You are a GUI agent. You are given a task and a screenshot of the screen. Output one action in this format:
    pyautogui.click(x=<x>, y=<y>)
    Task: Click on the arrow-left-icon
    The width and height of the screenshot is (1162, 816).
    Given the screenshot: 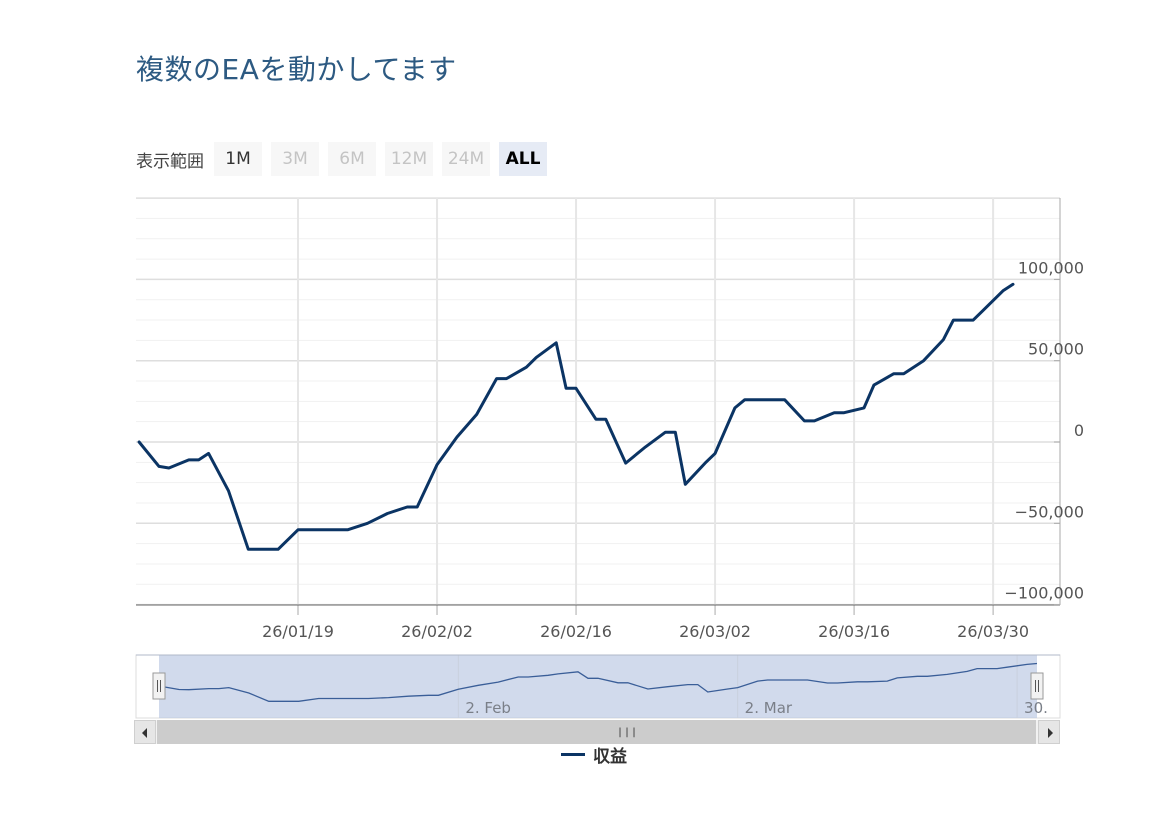 What is the action you would take?
    pyautogui.click(x=144, y=733)
    